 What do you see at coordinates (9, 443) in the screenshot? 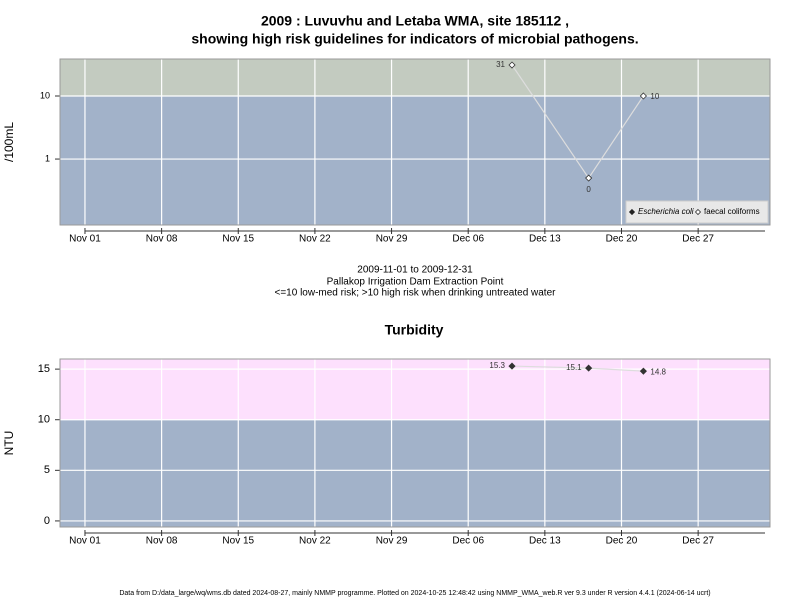
I see `y-axis-label: NTU` at bounding box center [9, 443].